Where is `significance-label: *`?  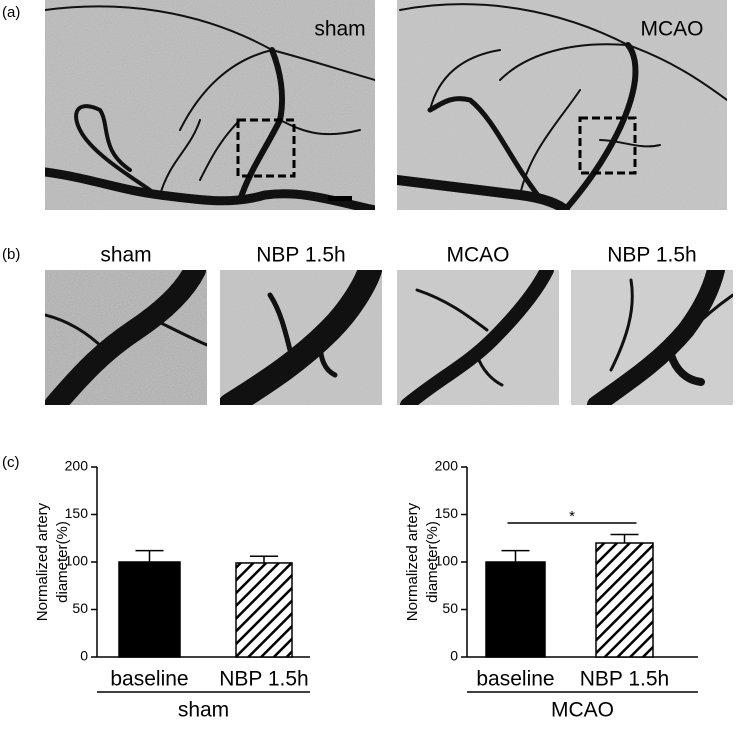
significance-label: * is located at coordinates (572, 516).